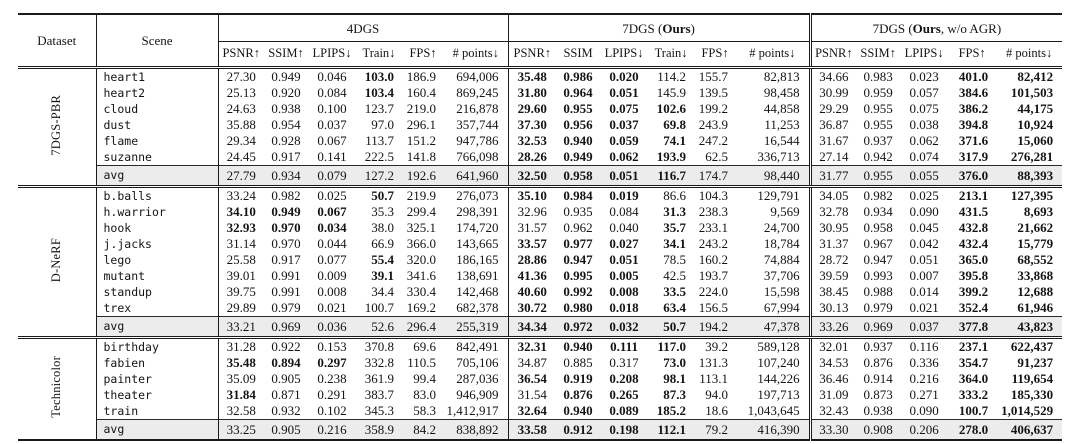  I want to click on metric-cell: 63.4, so click(675, 308).